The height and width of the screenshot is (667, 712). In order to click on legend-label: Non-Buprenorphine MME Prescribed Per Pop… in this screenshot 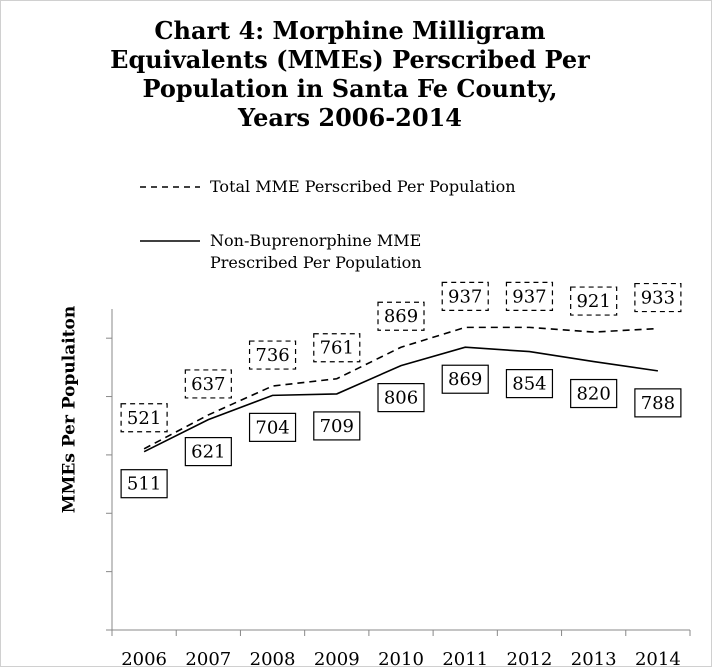, I will do `click(316, 251)`.